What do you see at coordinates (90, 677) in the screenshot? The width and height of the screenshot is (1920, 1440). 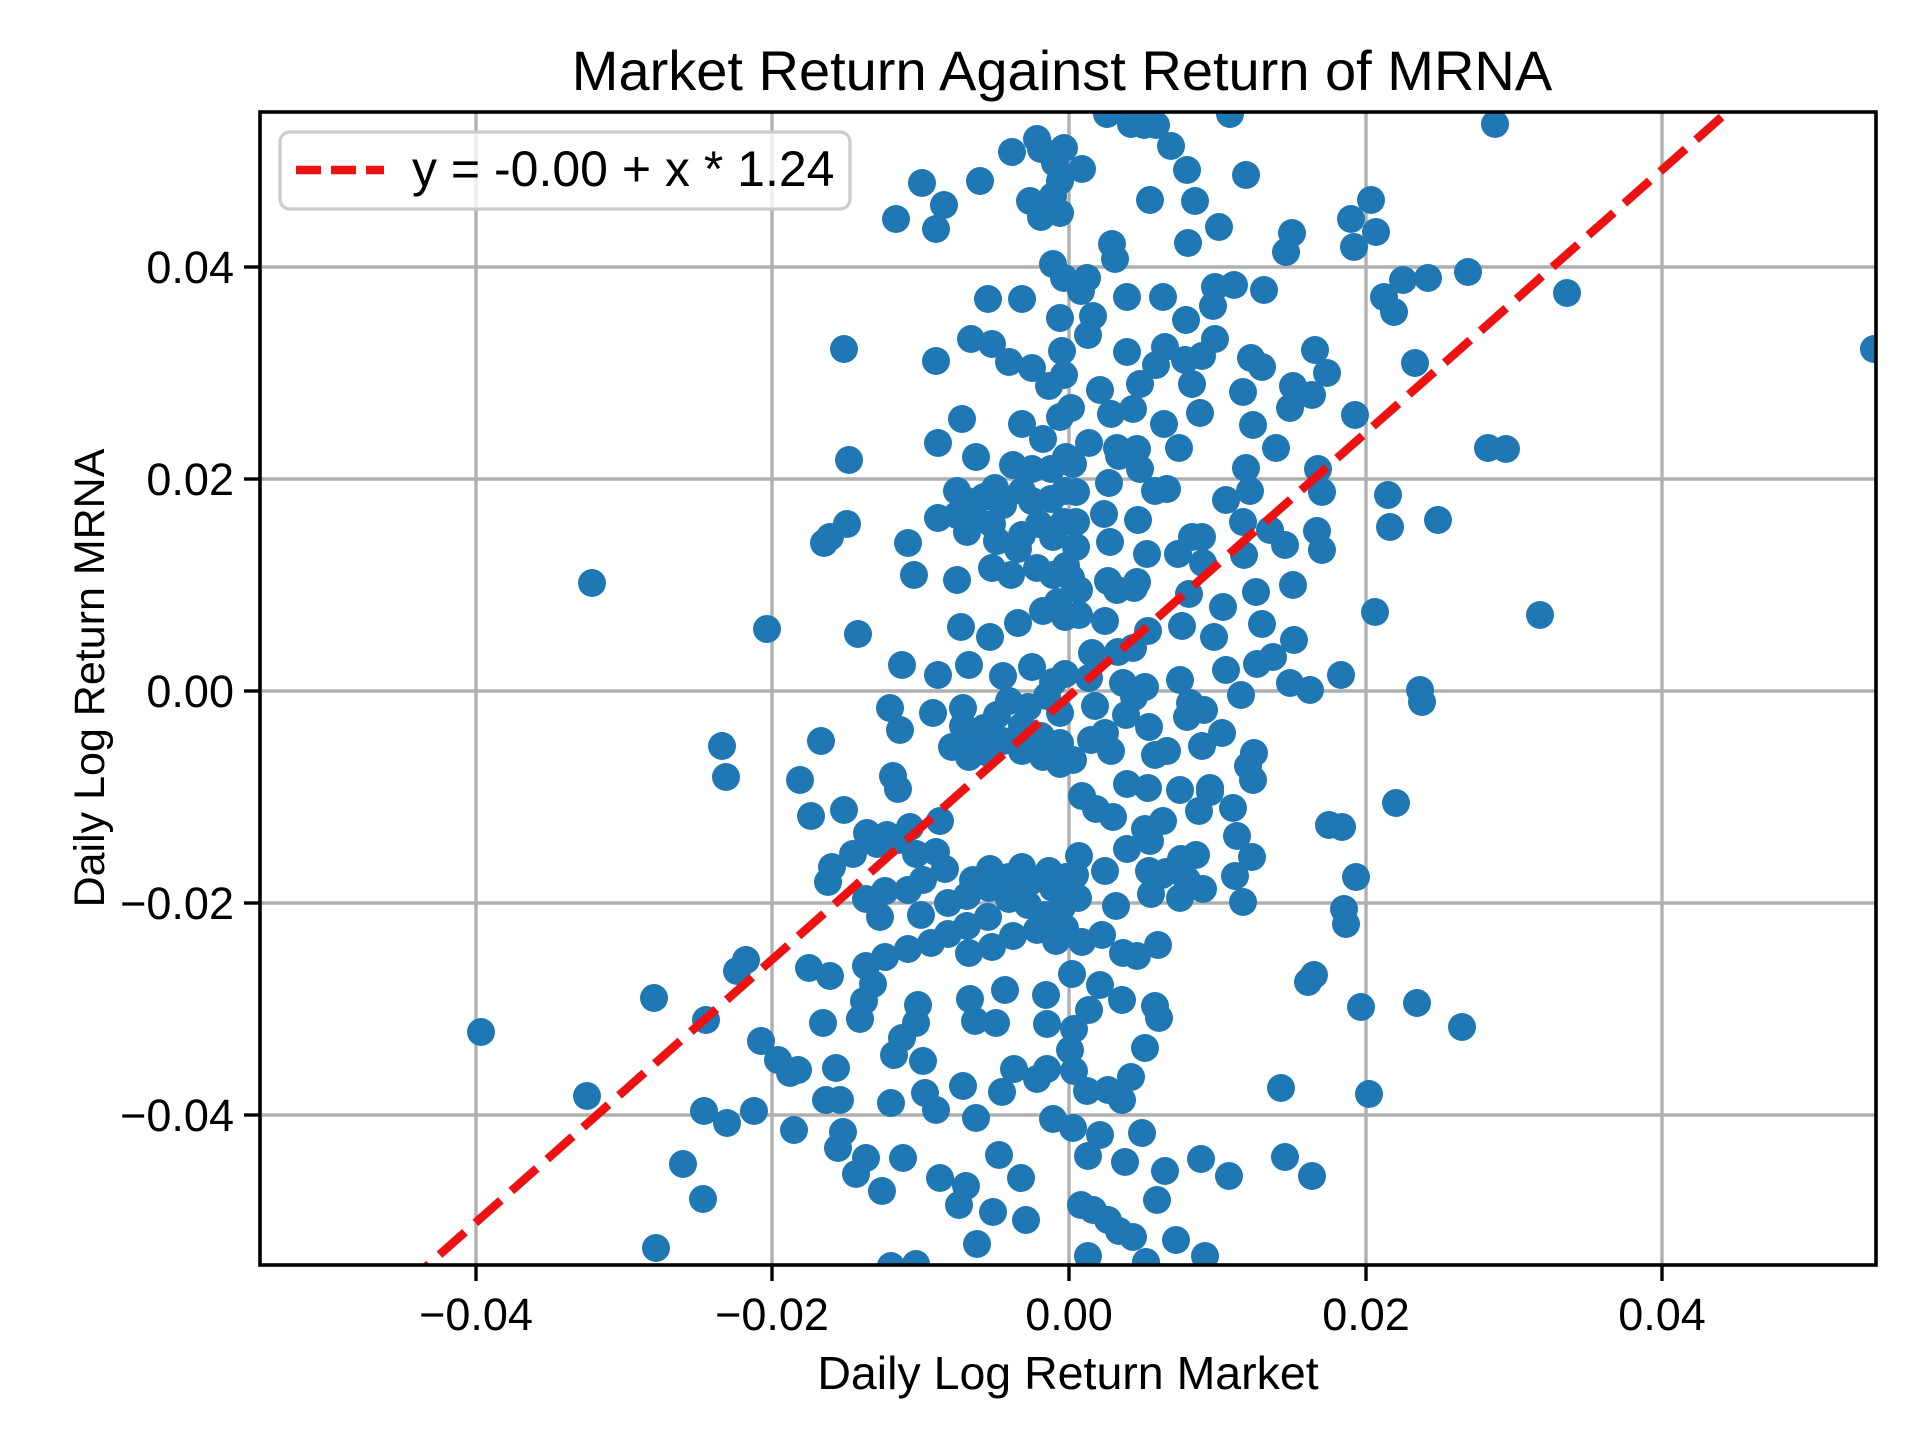 I see `svg-text: Daily Log Return MRNA` at bounding box center [90, 677].